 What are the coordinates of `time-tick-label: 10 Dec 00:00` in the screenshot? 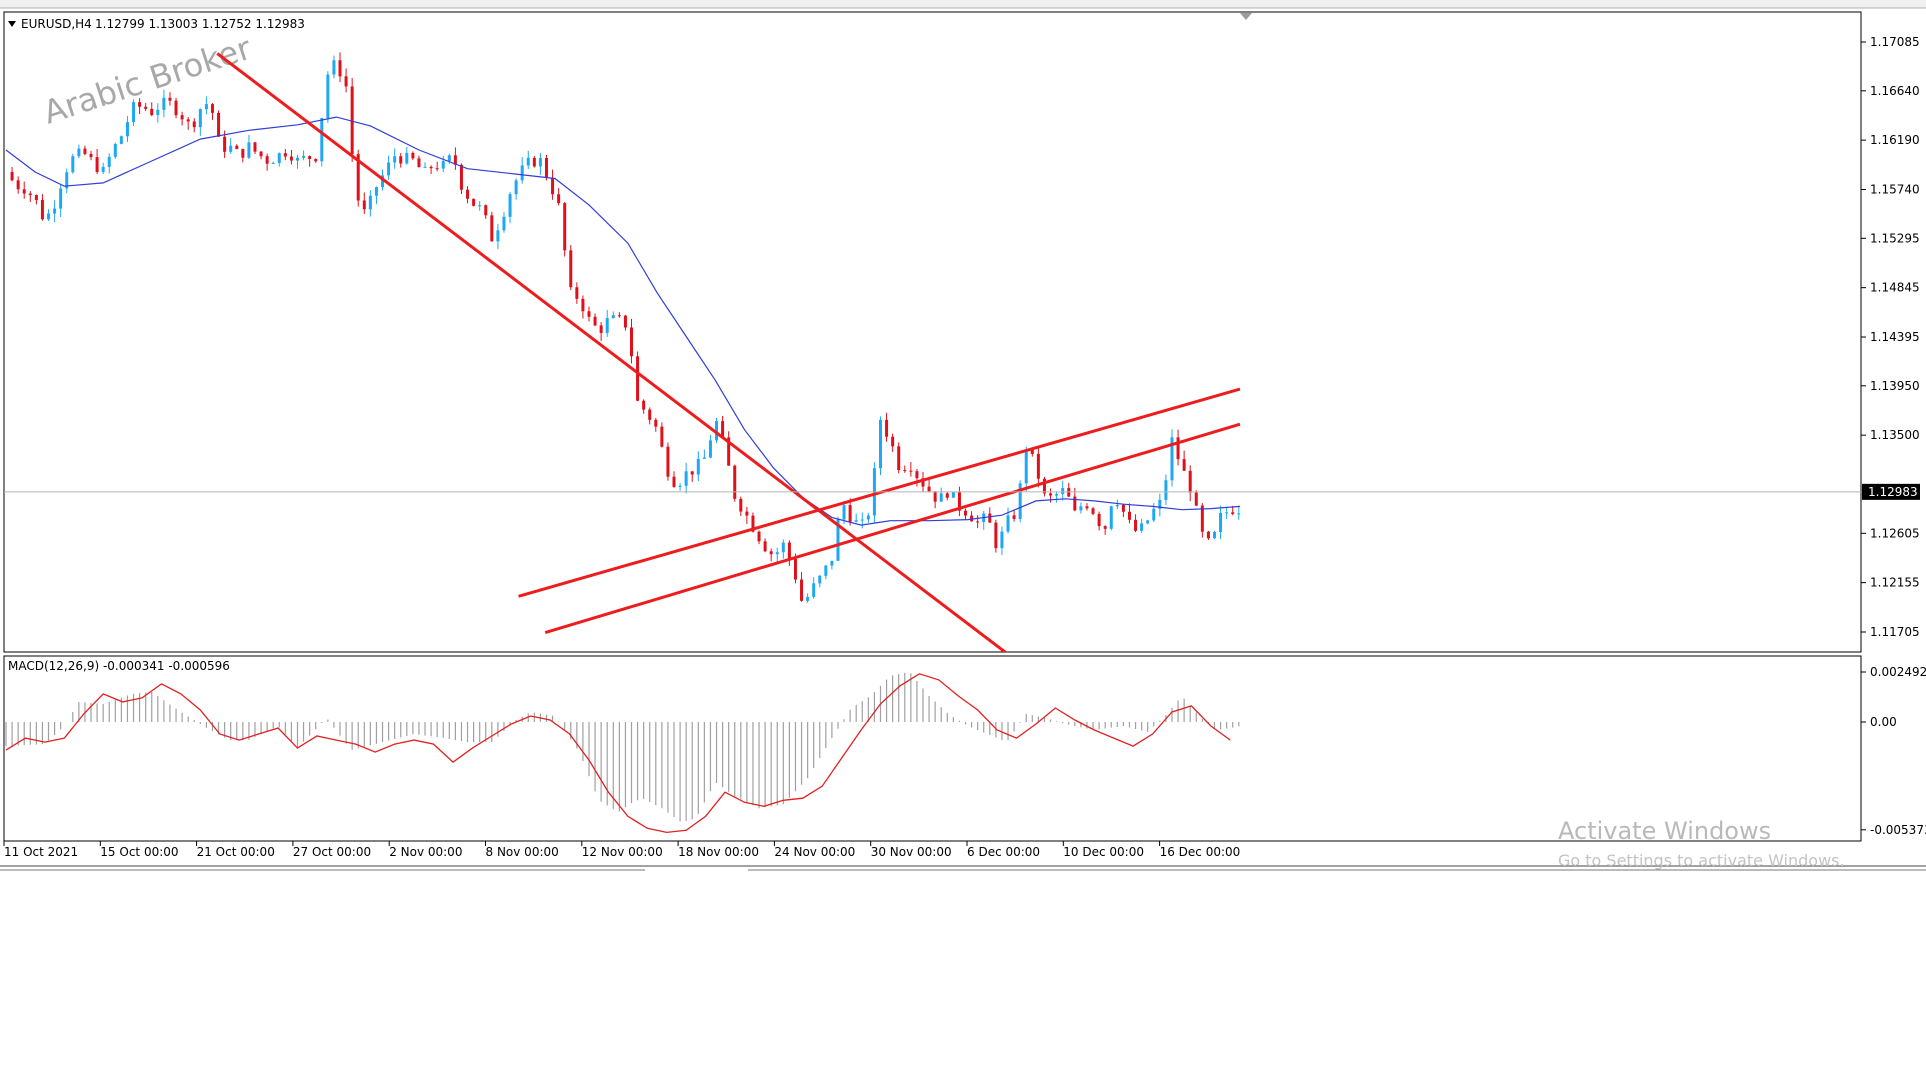 It's located at (1103, 852).